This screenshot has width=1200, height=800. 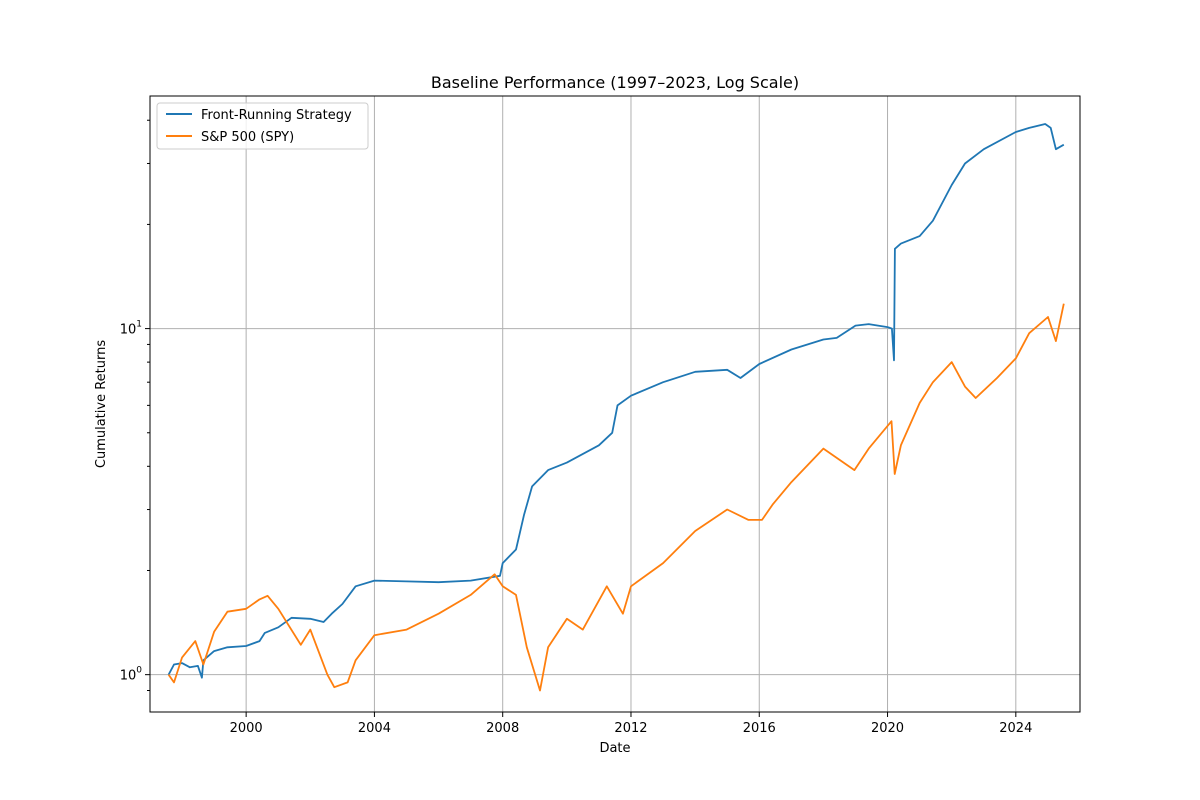 What do you see at coordinates (135, 405) in the screenshot?
I see `y-axis: 10⁰ 10¹` at bounding box center [135, 405].